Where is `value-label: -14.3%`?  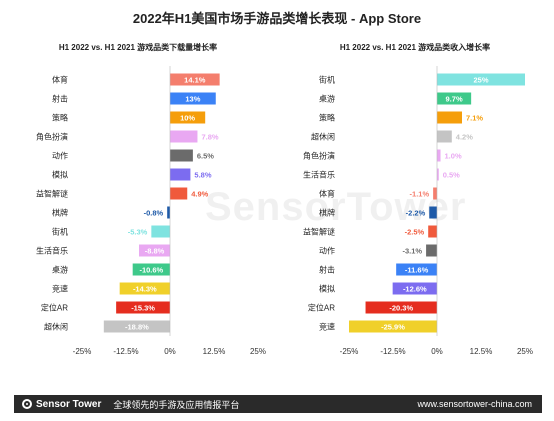 value-label: -14.3% is located at coordinates (145, 289).